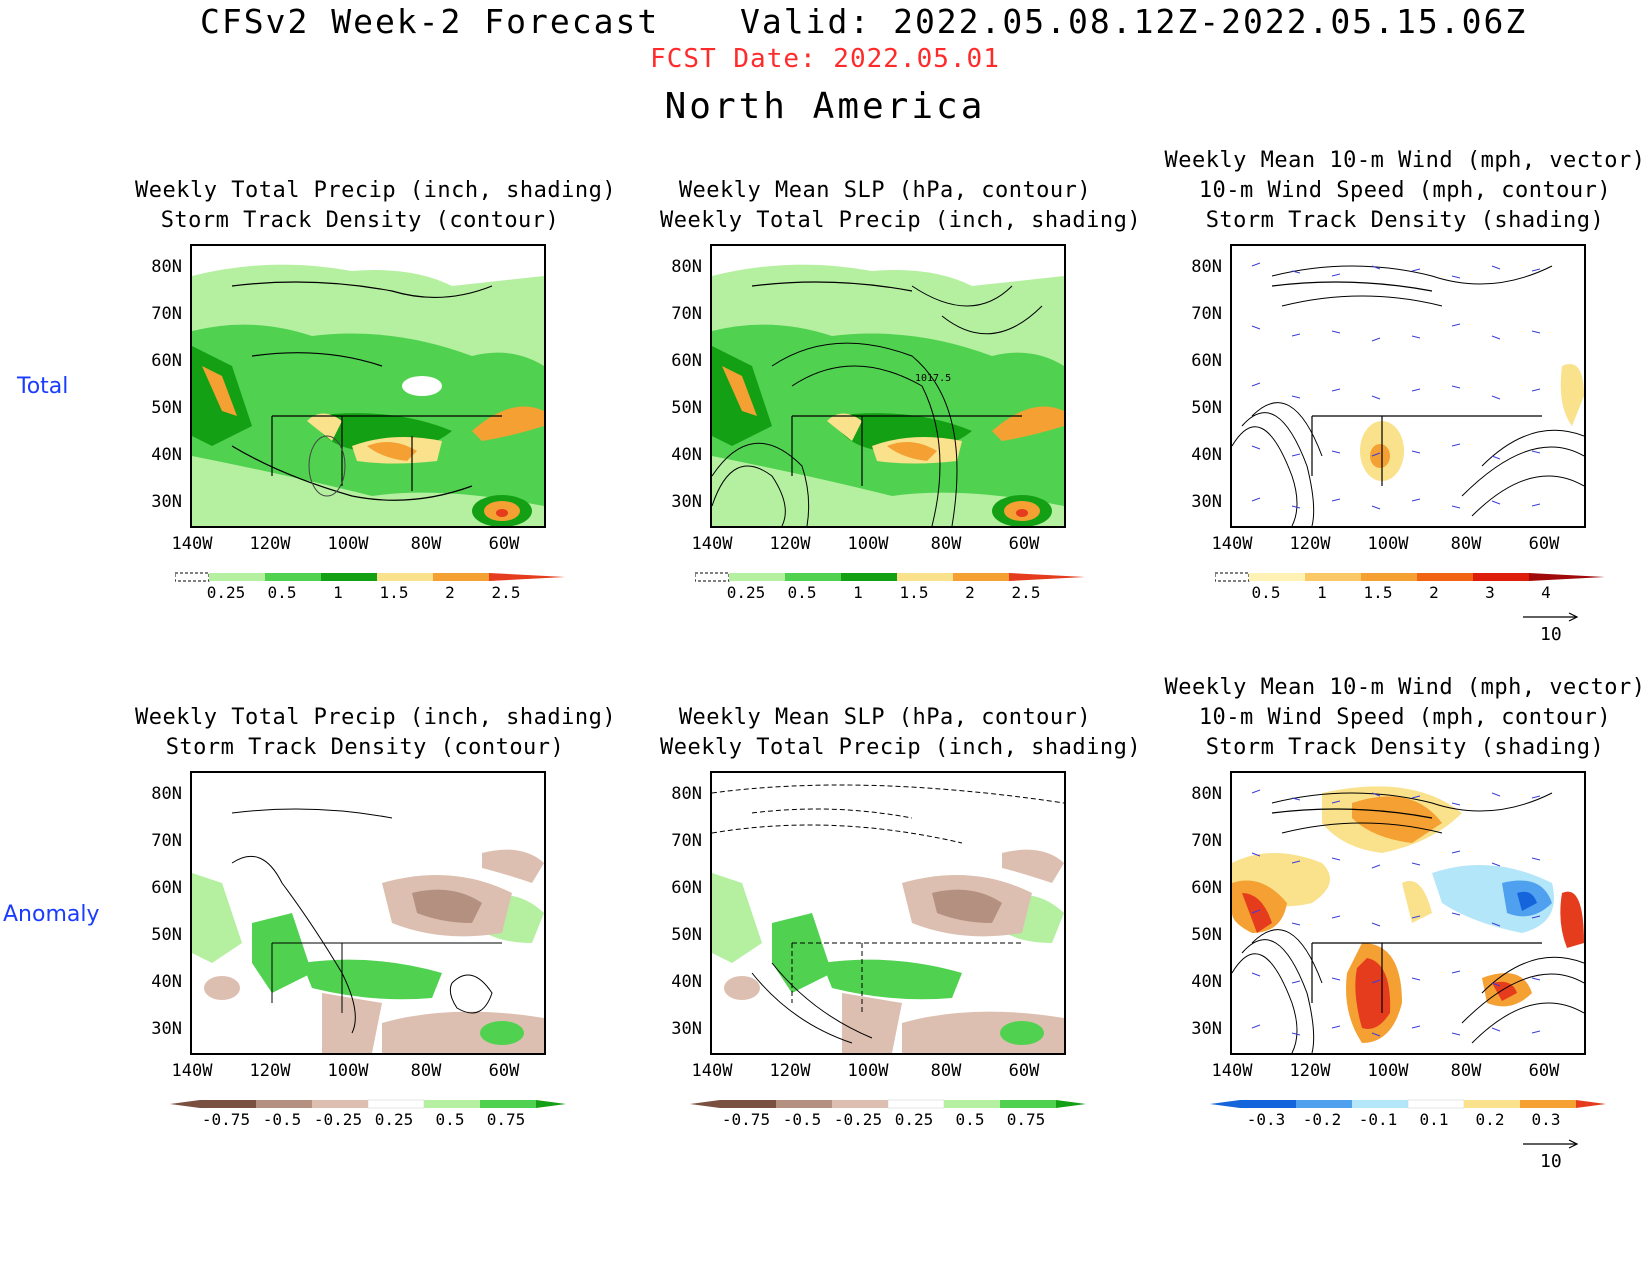 The image size is (1650, 1275). Describe the element at coordinates (1408, 913) in the screenshot. I see `panel6-map` at that location.